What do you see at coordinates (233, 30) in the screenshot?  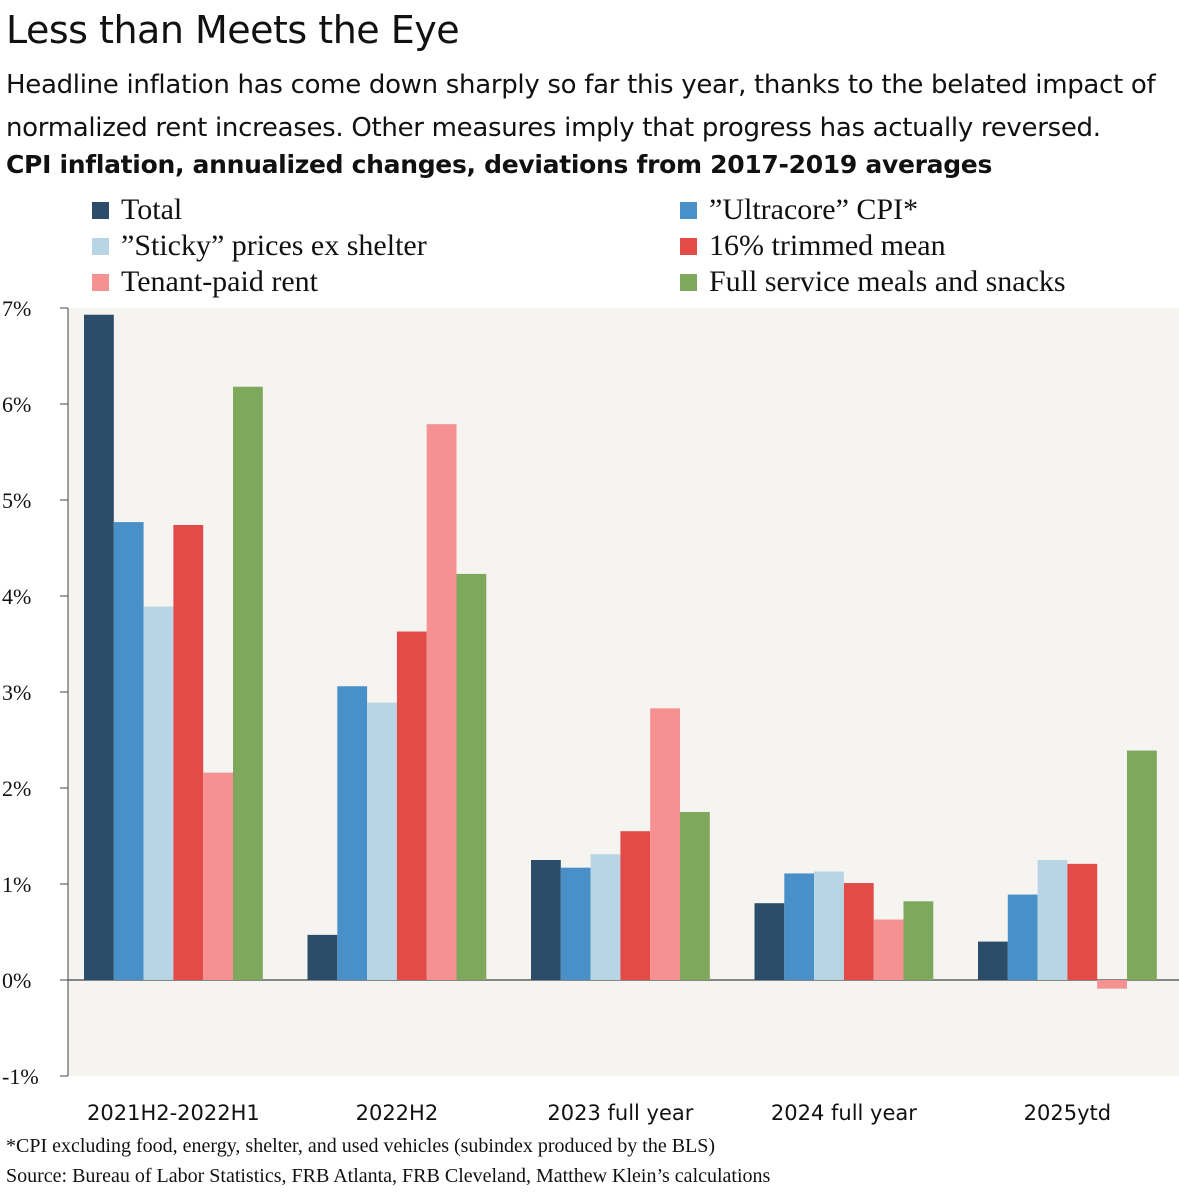 I see `chart-title: Less than Meets the Eye` at bounding box center [233, 30].